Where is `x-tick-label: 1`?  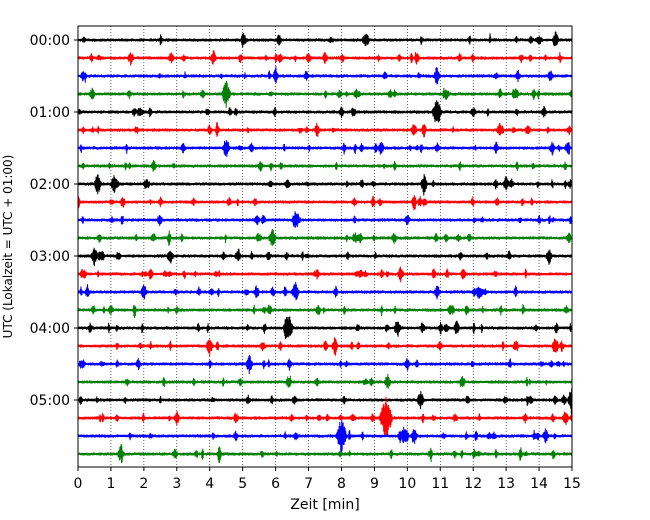 x-tick-label: 1 is located at coordinates (110, 484).